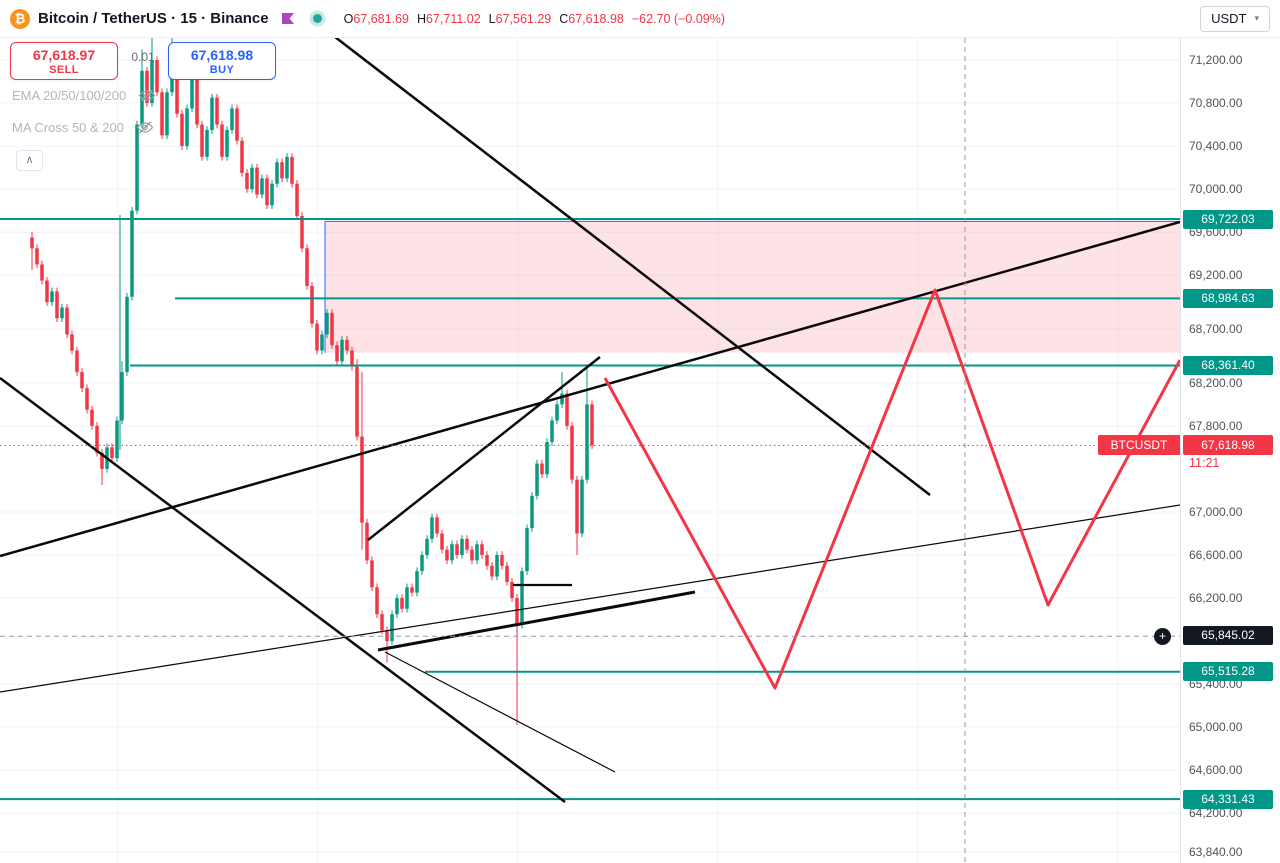  Describe the element at coordinates (1216, 60) in the screenshot. I see `price-tick: 71,200.00` at that location.